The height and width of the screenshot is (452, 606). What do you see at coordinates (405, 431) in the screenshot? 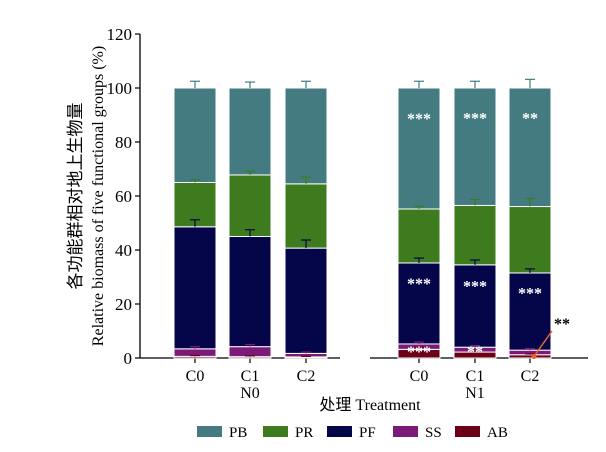
I see `legend-swatch-ss` at bounding box center [405, 431].